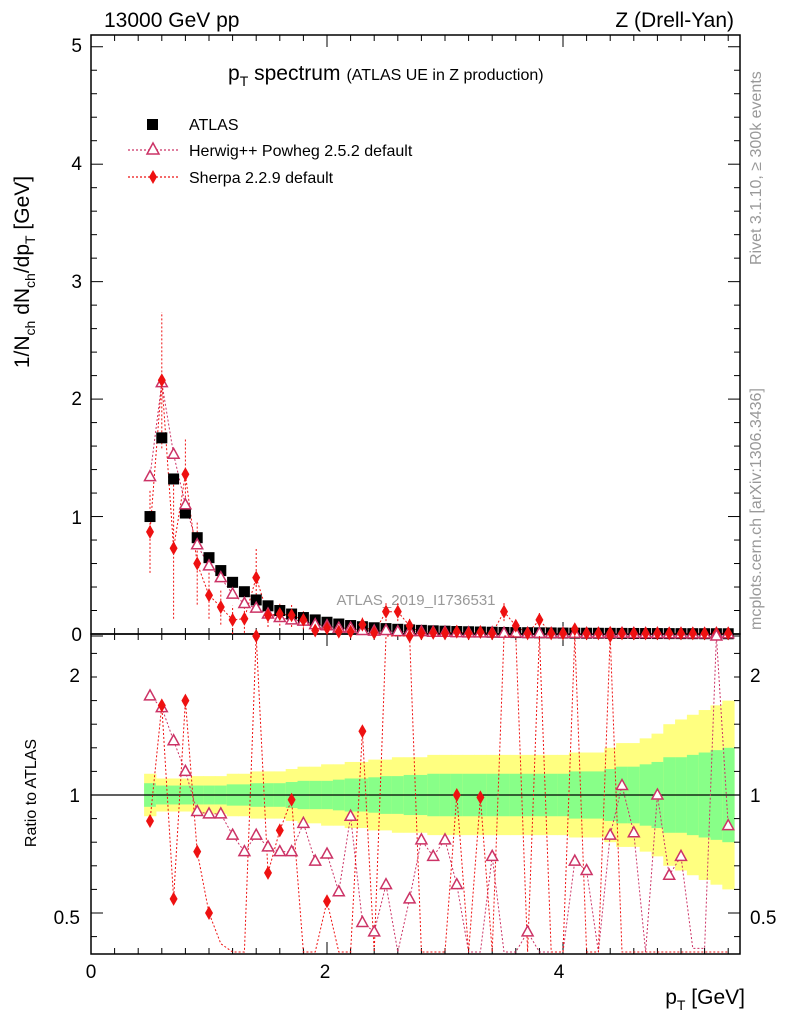  What do you see at coordinates (301, 151) in the screenshot?
I see `legend-label-herwig: Herwig++ Powheg 2.5.2 default` at bounding box center [301, 151].